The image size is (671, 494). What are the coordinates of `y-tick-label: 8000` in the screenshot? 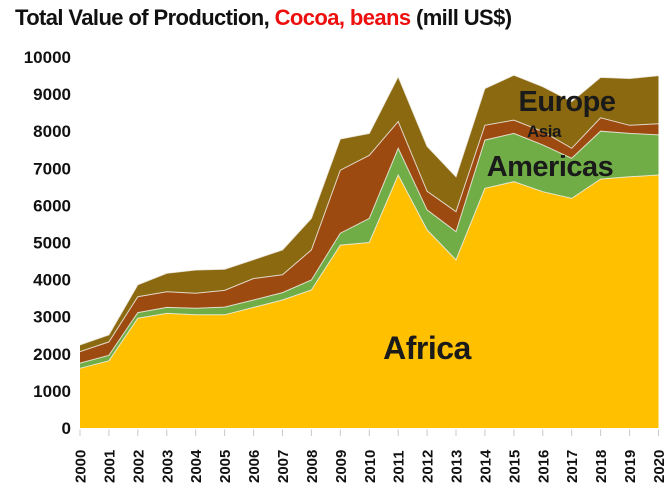 It's located at (52, 131).